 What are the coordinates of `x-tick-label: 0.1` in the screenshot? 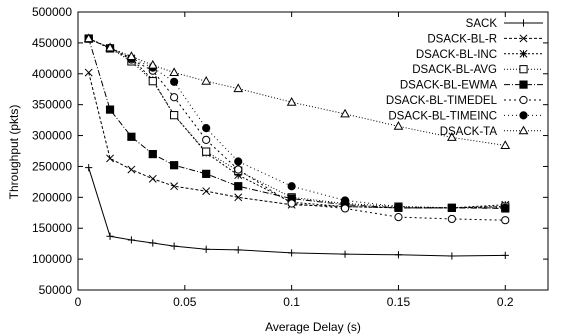 It's located at (291, 302).